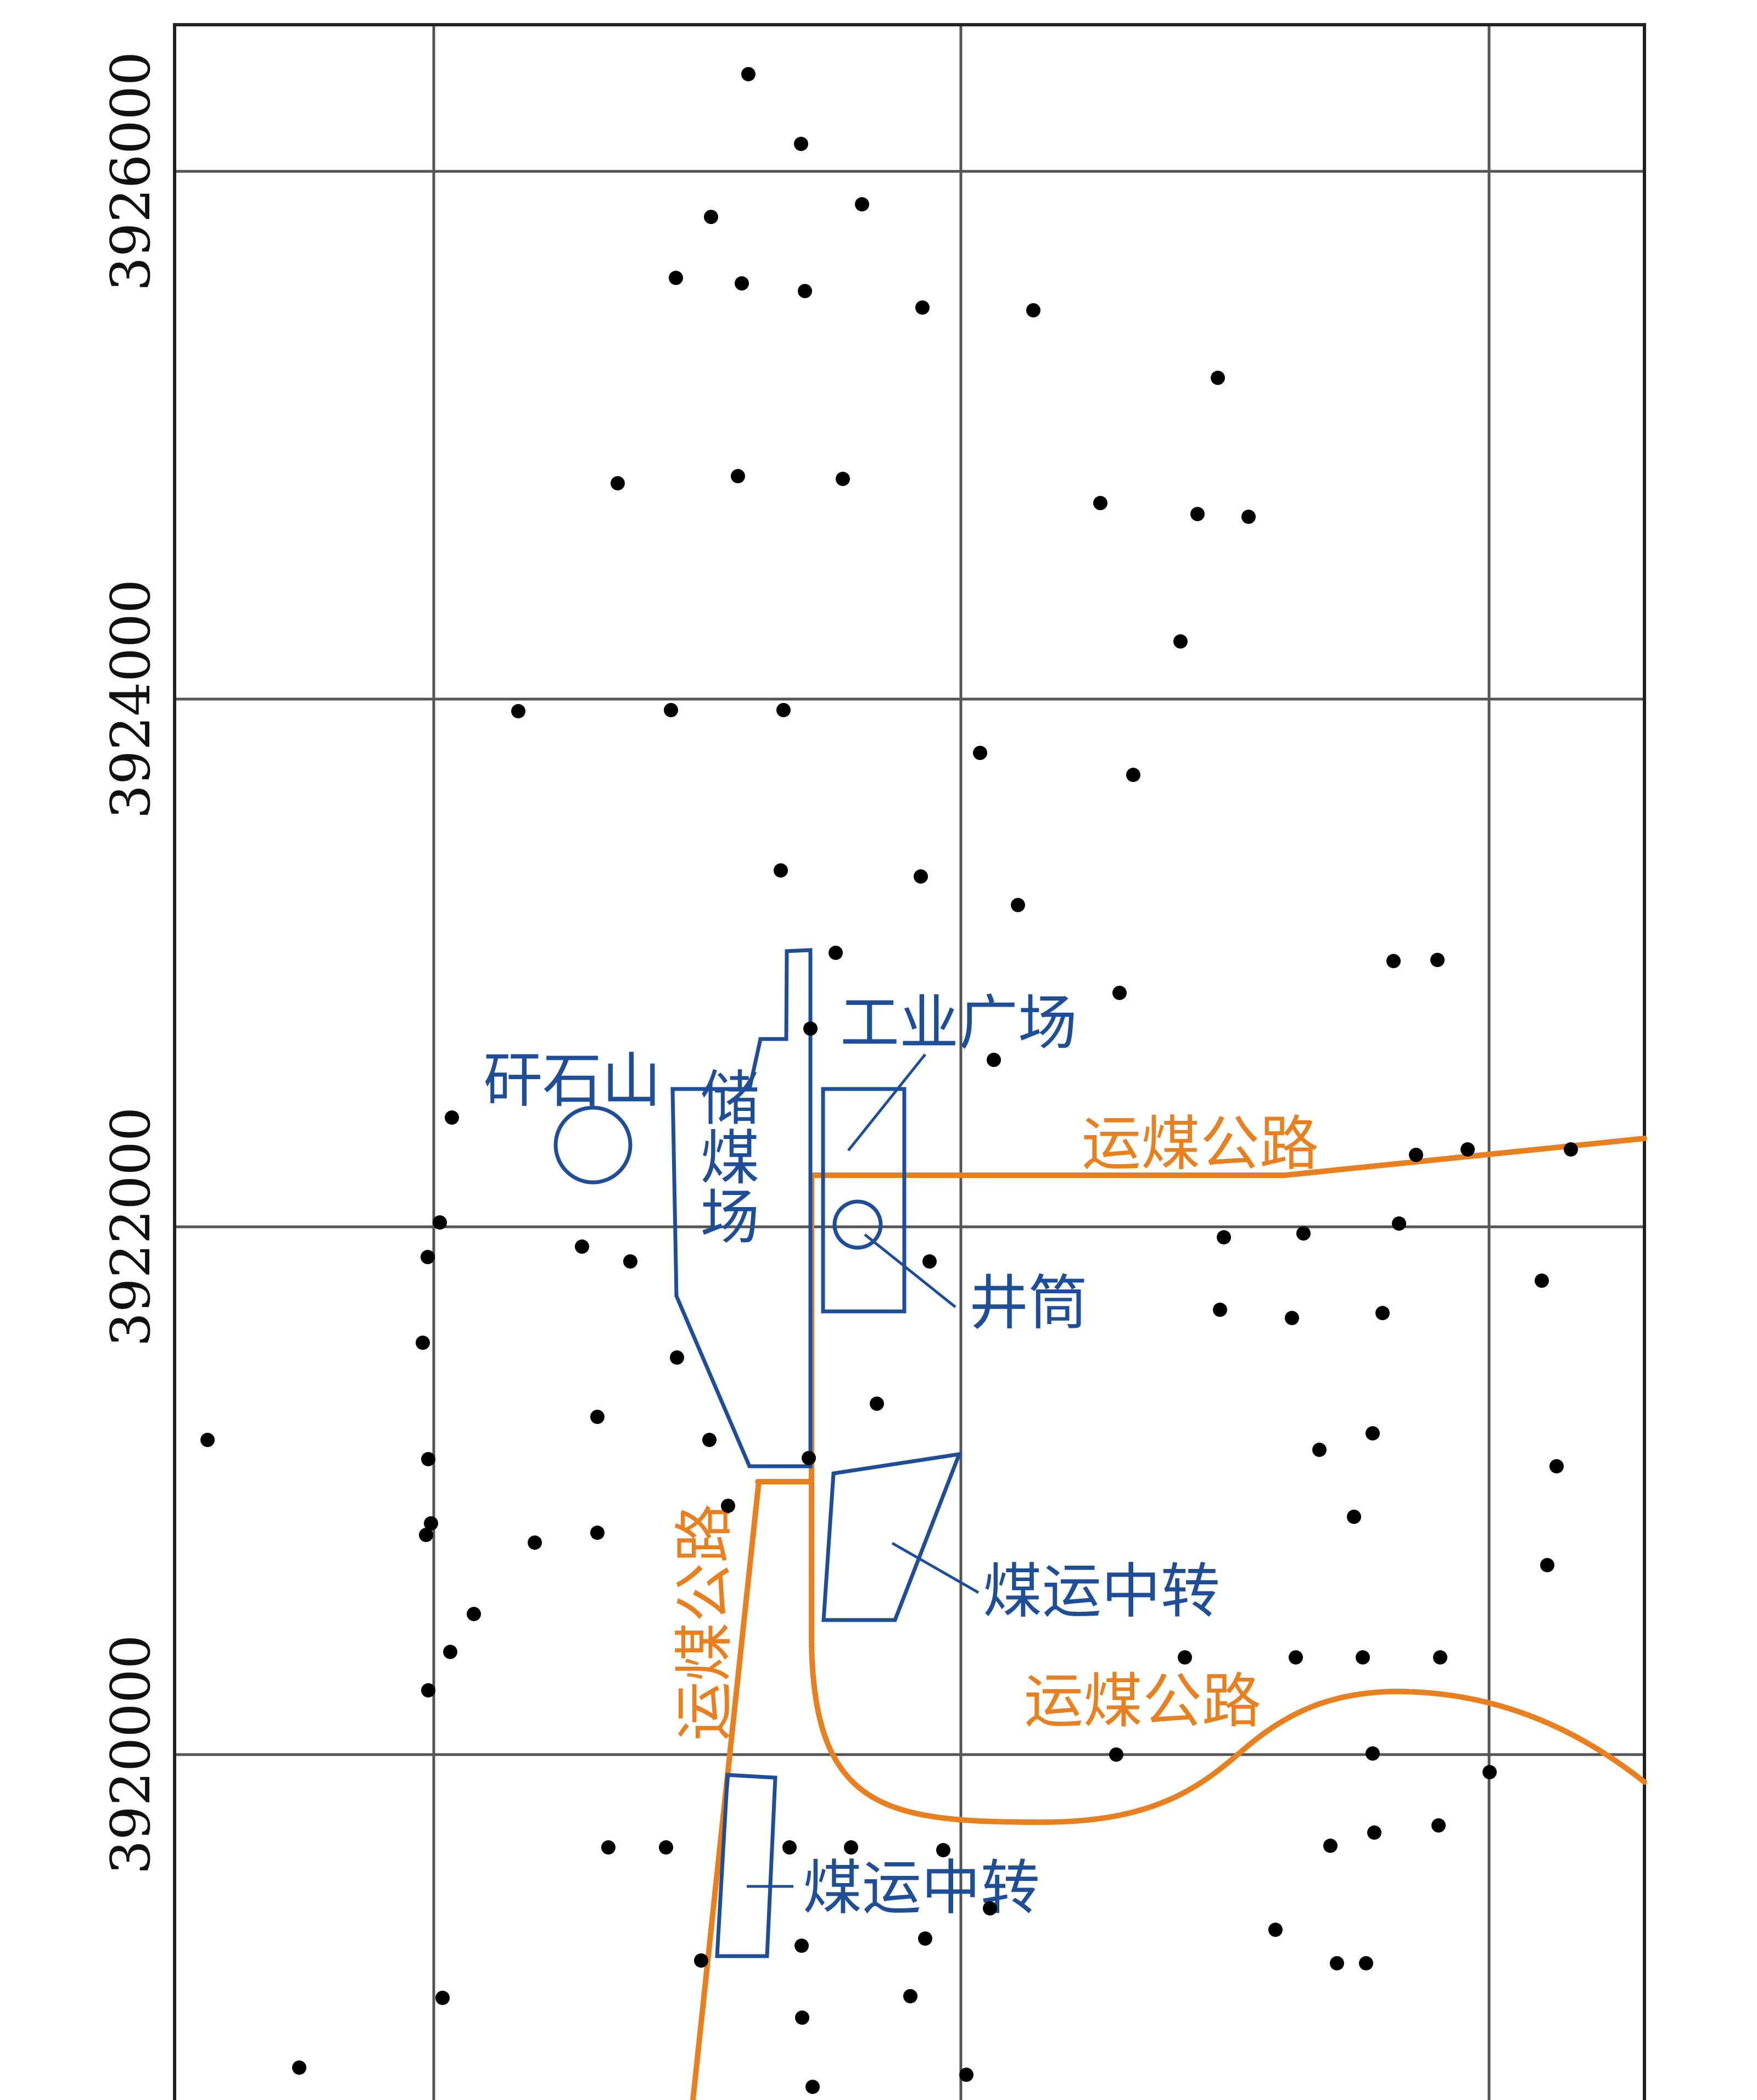  Describe the element at coordinates (572, 1081) in the screenshot. I see `gangue-hill-label: 矸石山` at that location.